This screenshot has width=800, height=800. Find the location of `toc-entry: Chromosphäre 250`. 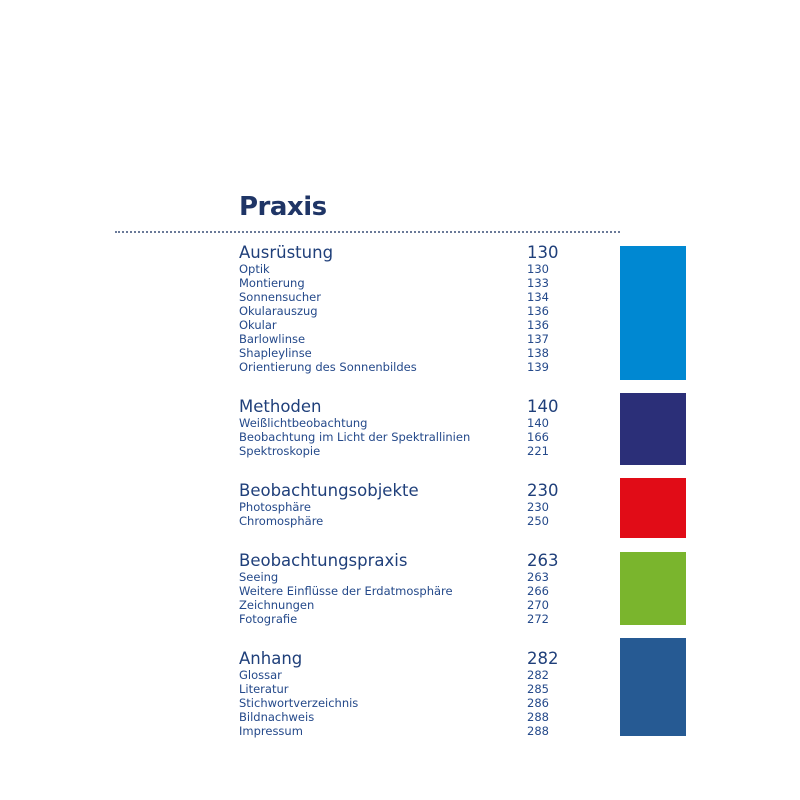

toc-entry: Chromosphäre 250 is located at coordinates (404, 521).